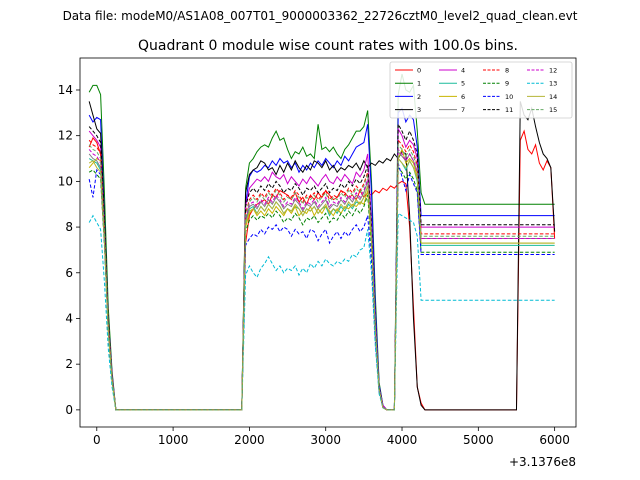  I want to click on legend-entry-label: 10, so click(509, 97).